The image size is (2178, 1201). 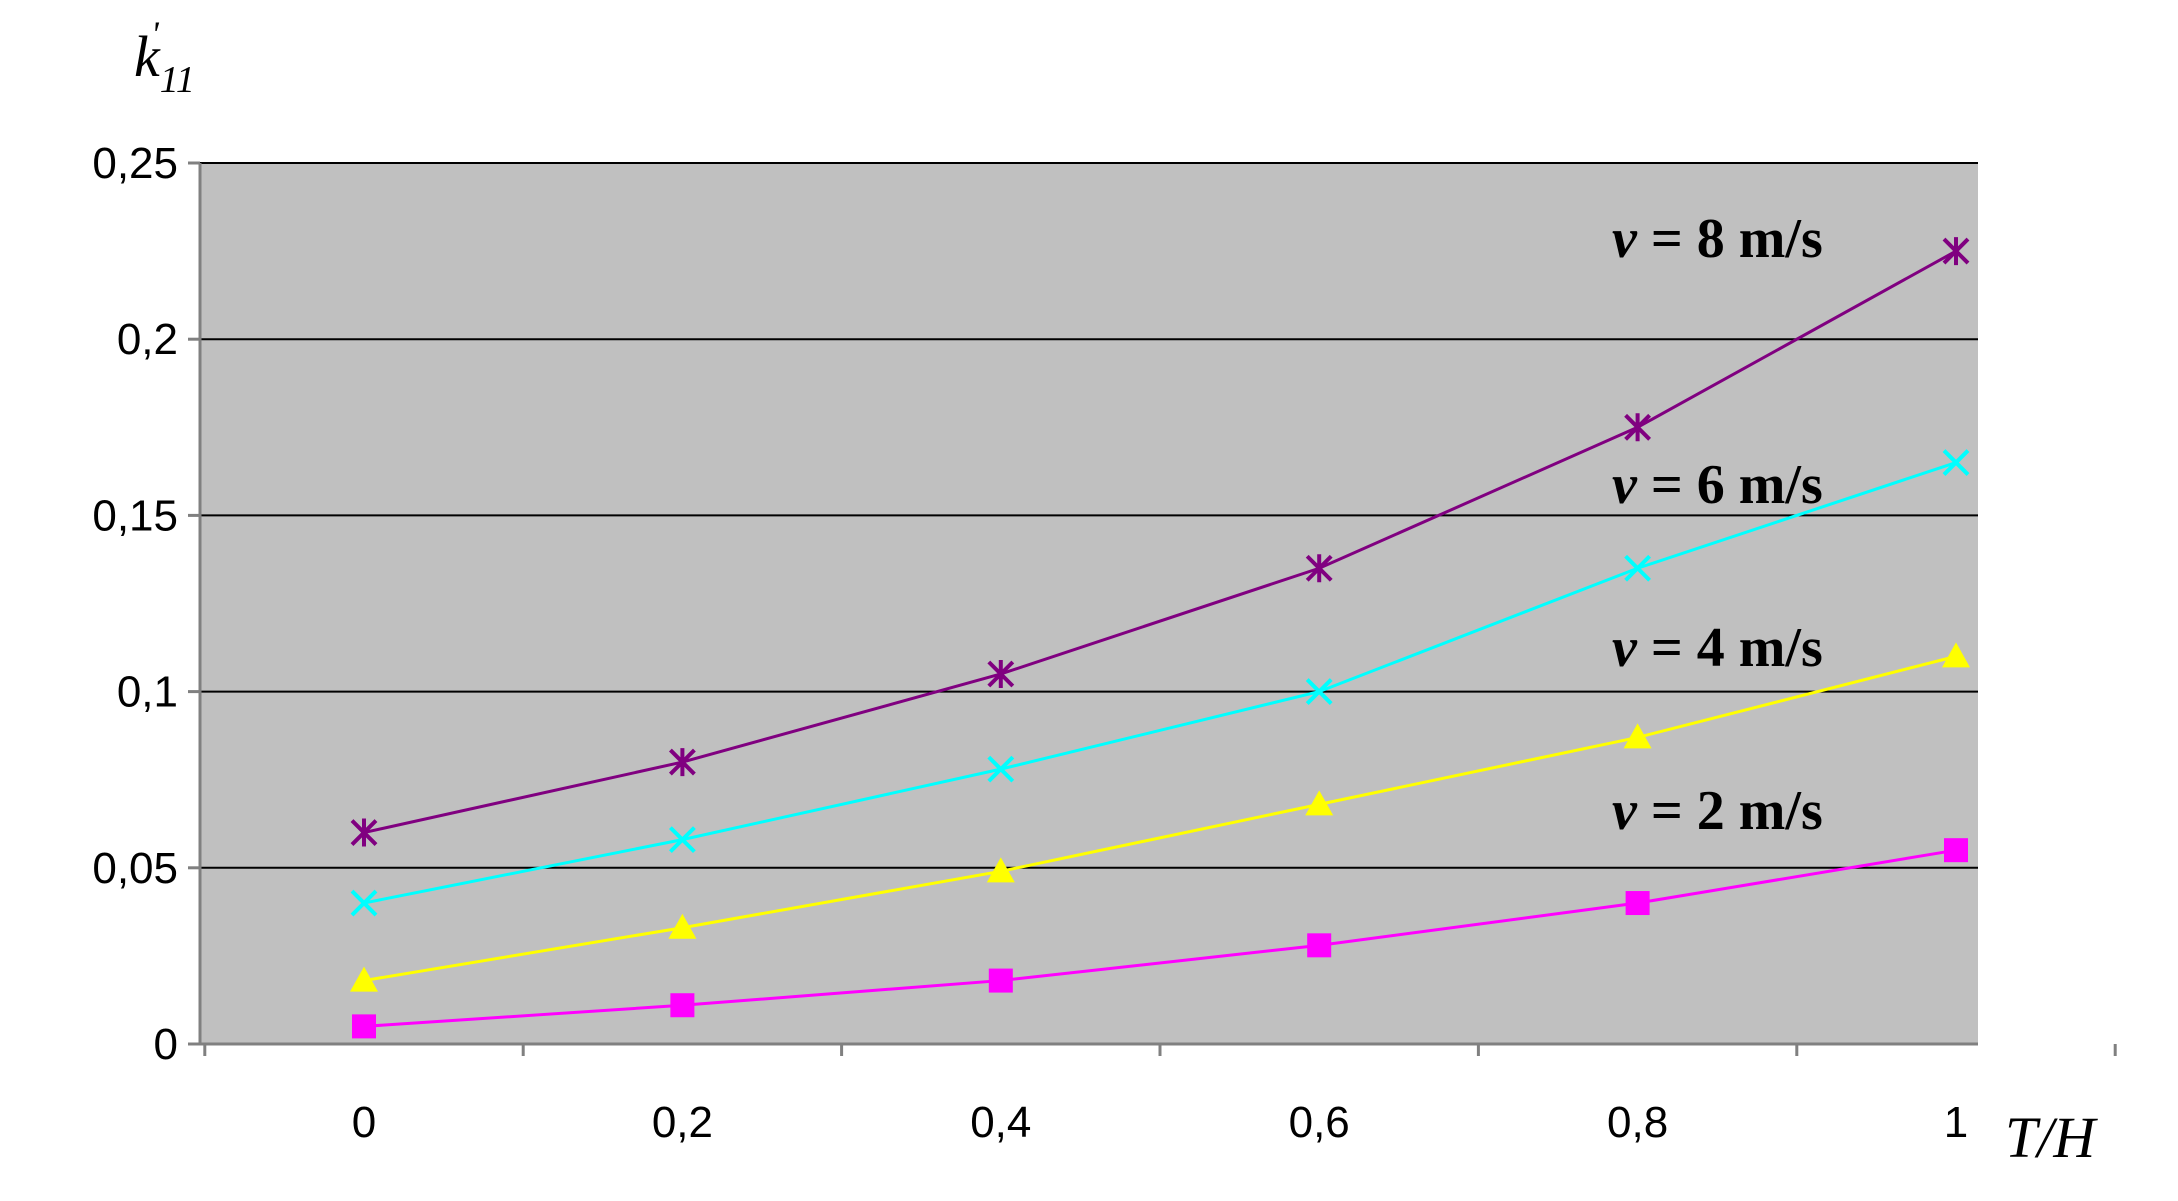 I want to click on series-label-v8: v = 8 m/s, so click(x=1717, y=239).